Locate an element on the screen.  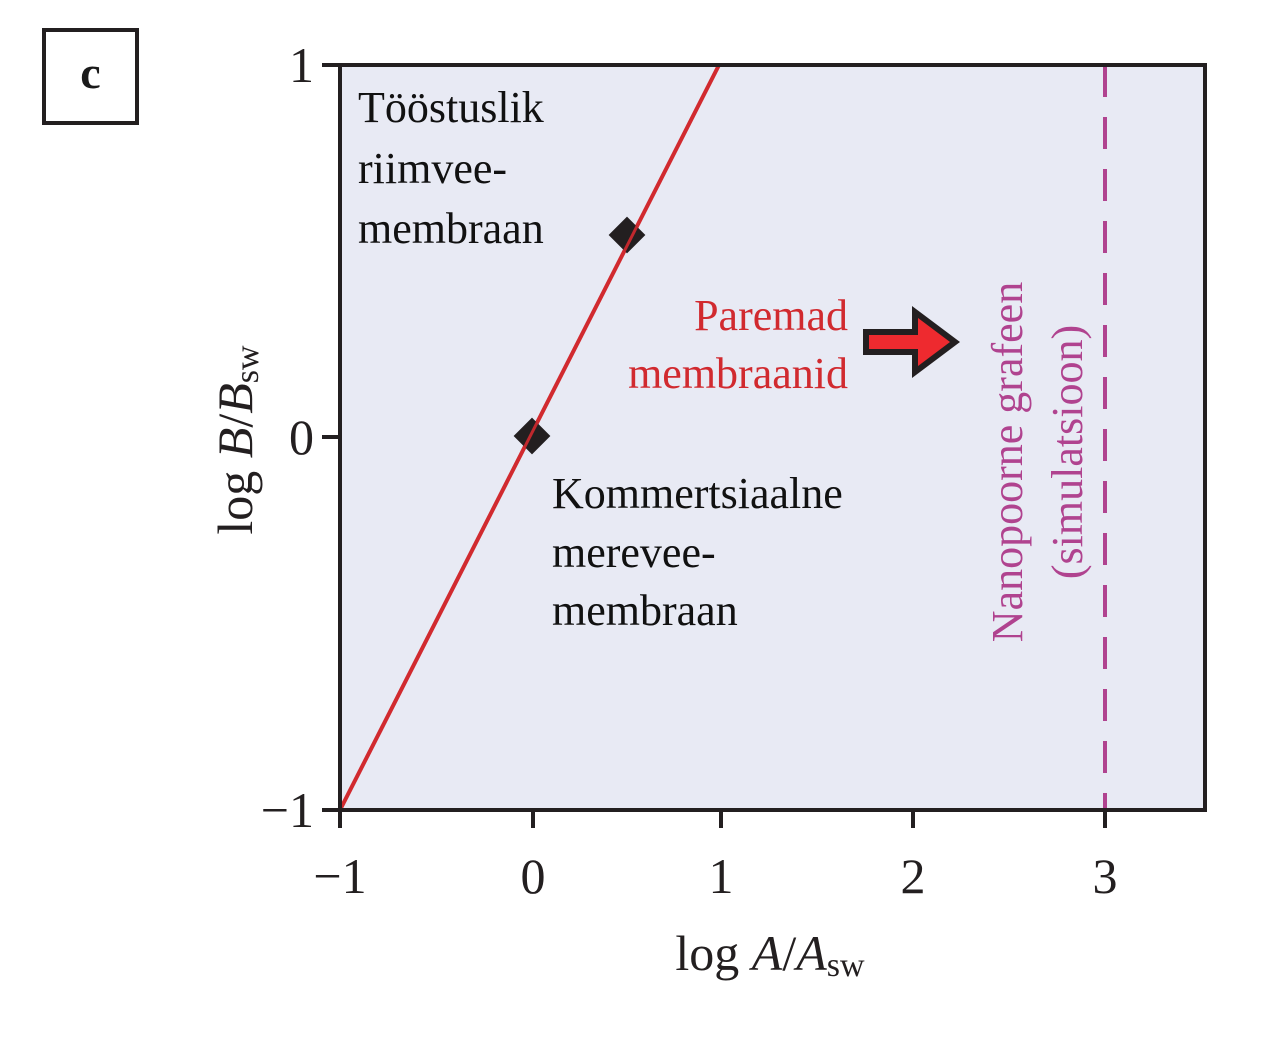
svg-text: Nanopoorne grafeen is located at coordinates (1007, 462).